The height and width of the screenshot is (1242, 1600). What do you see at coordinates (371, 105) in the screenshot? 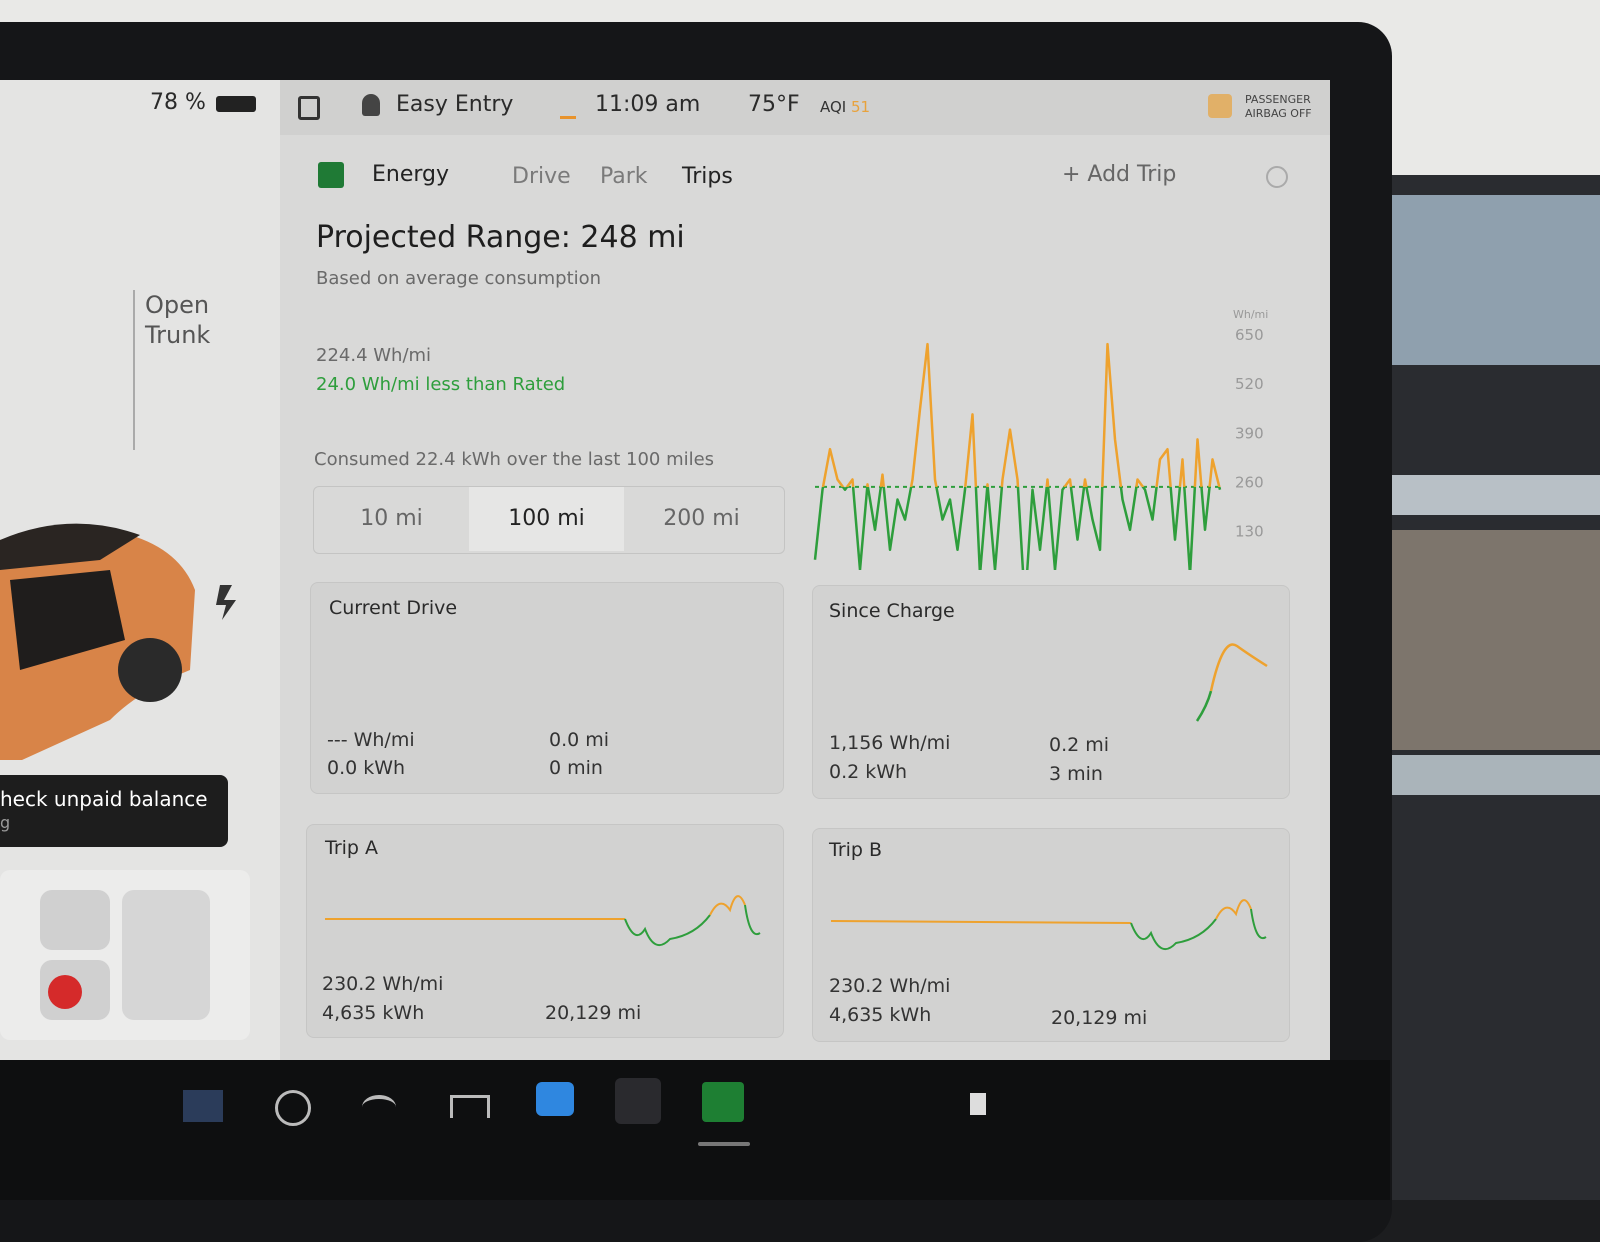
I see `profile-icon` at bounding box center [371, 105].